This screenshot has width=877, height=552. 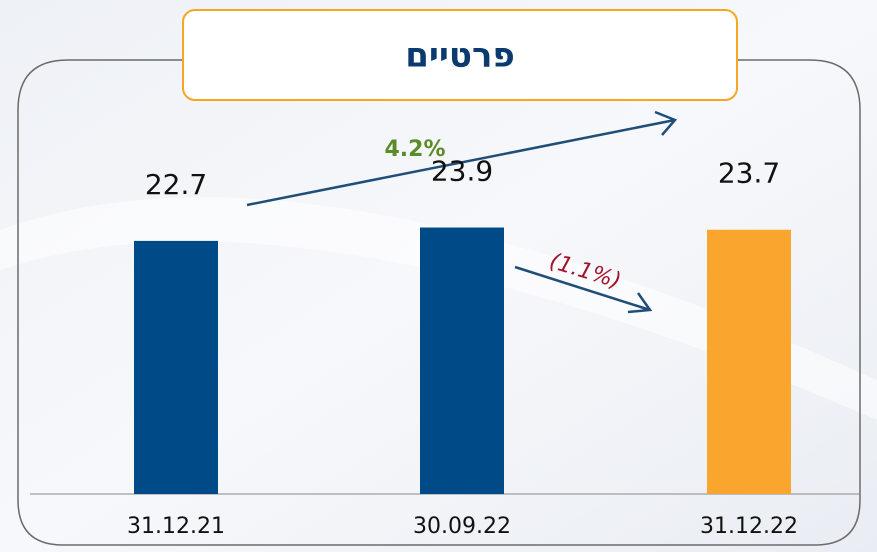 What do you see at coordinates (176, 184) in the screenshot?
I see `data-label: 22.7` at bounding box center [176, 184].